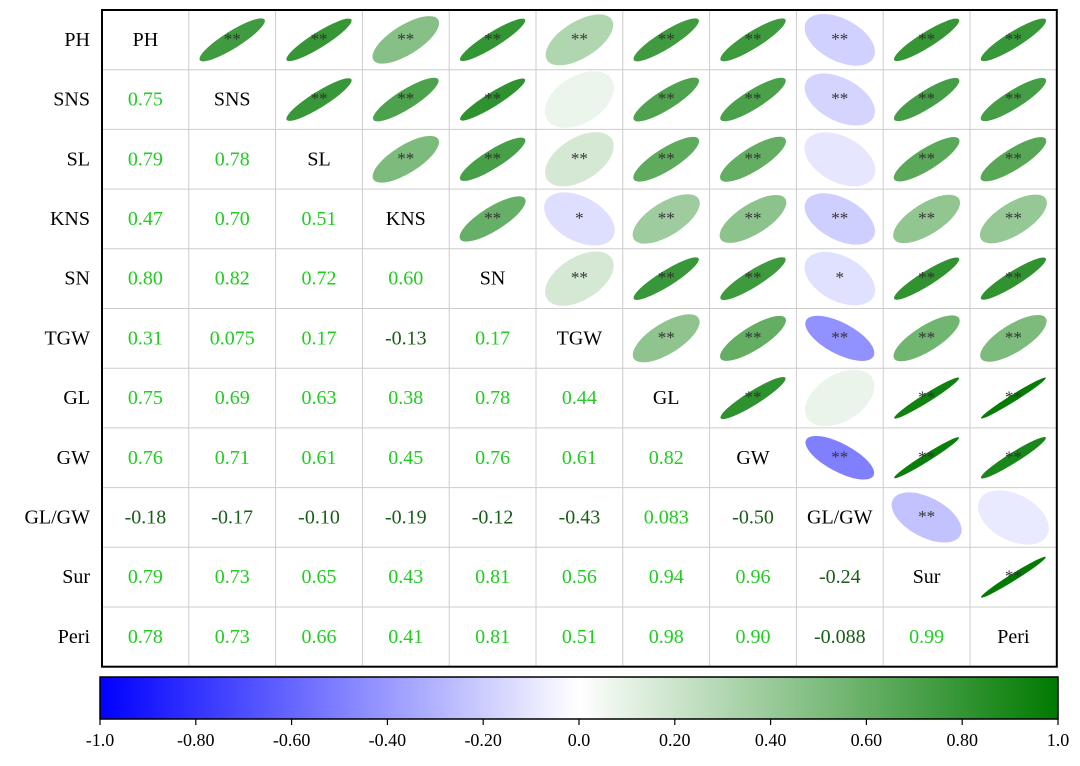  Describe the element at coordinates (318, 159) in the screenshot. I see `diagonal-label-sl: SL` at that location.